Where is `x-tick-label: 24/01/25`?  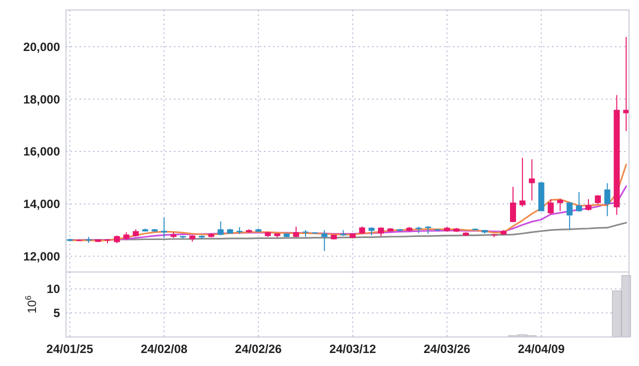
x-tick-label: 24/01/25 is located at coordinates (70, 349).